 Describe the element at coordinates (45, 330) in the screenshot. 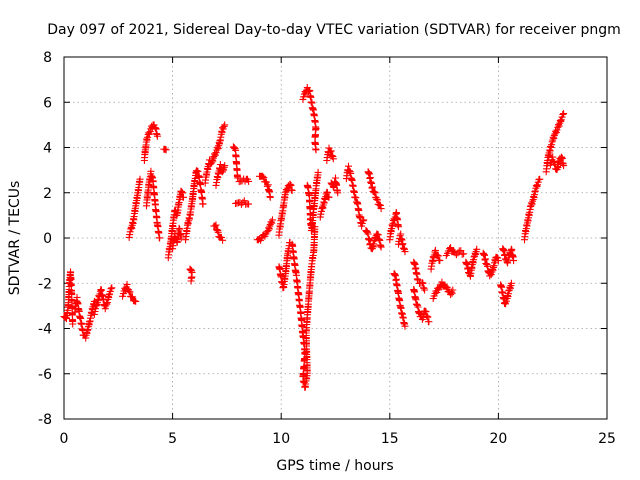

I see `y-tick-label: -4` at that location.